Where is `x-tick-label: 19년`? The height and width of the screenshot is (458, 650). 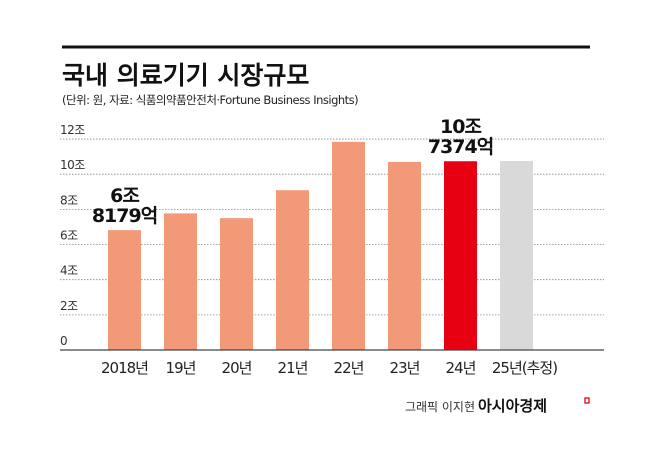
x-tick-label: 19년 is located at coordinates (181, 368).